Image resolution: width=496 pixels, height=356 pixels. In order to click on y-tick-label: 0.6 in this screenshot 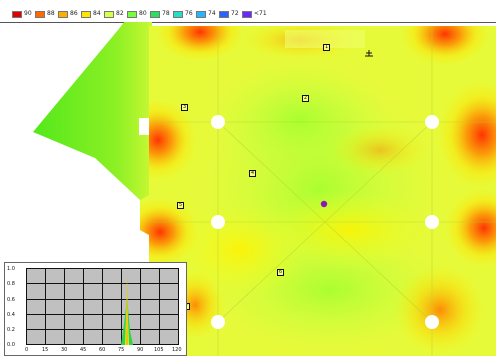, I will do `click(11, 300)`.